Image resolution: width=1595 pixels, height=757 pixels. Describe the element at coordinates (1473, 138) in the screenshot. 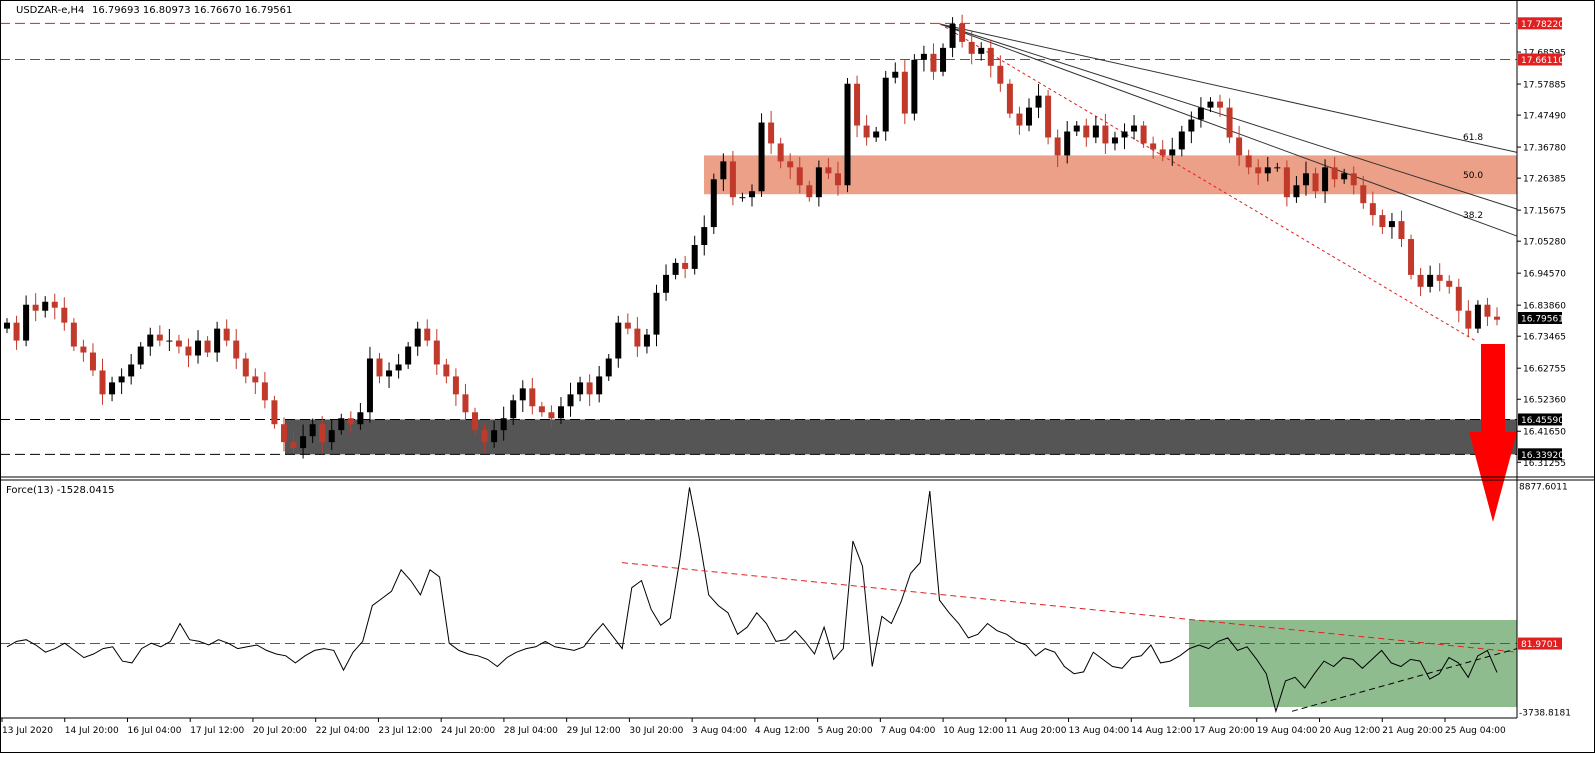

I see `fibonacci-level-label: 61.8` at that location.